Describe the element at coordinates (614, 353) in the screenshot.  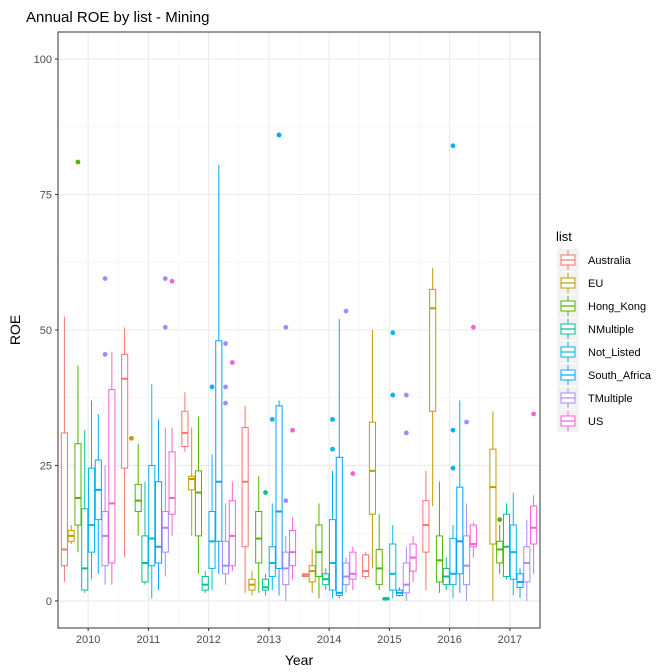
I see `legend-label: Not_Listed` at that location.